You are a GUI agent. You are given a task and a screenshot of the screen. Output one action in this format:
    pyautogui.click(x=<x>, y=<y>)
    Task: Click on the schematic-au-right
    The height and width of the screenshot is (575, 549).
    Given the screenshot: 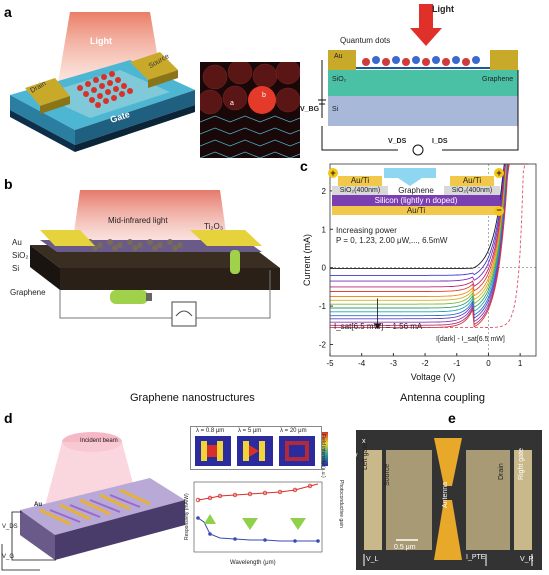 What is the action you would take?
    pyautogui.click(x=504, y=60)
    